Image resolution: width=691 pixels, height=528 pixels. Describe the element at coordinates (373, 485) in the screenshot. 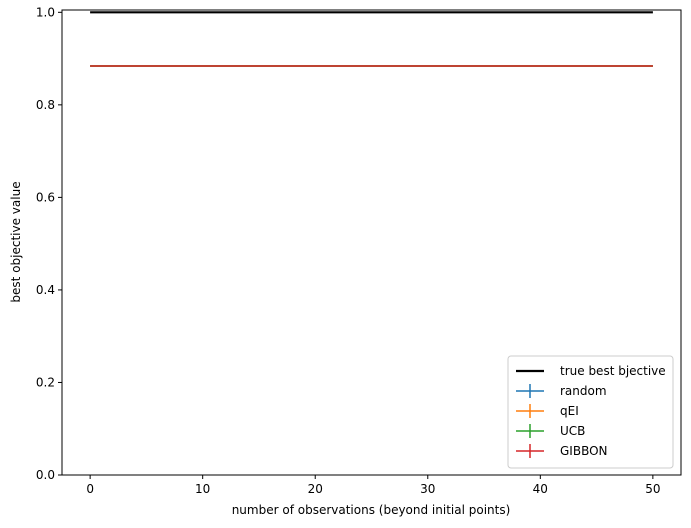

I see `x-axis: 0 10 20 30 40 50` at that location.